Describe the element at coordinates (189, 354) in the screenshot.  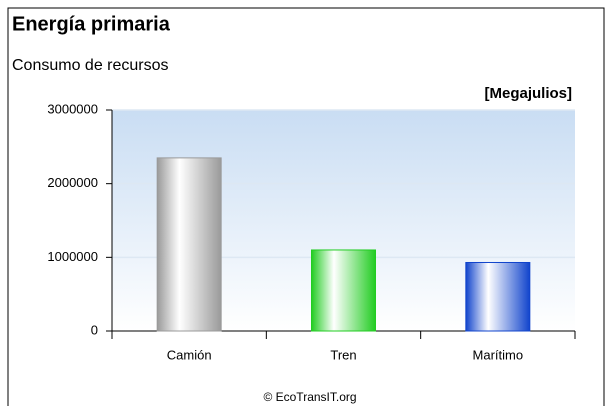
I see `x-tick-label: Camión` at that location.